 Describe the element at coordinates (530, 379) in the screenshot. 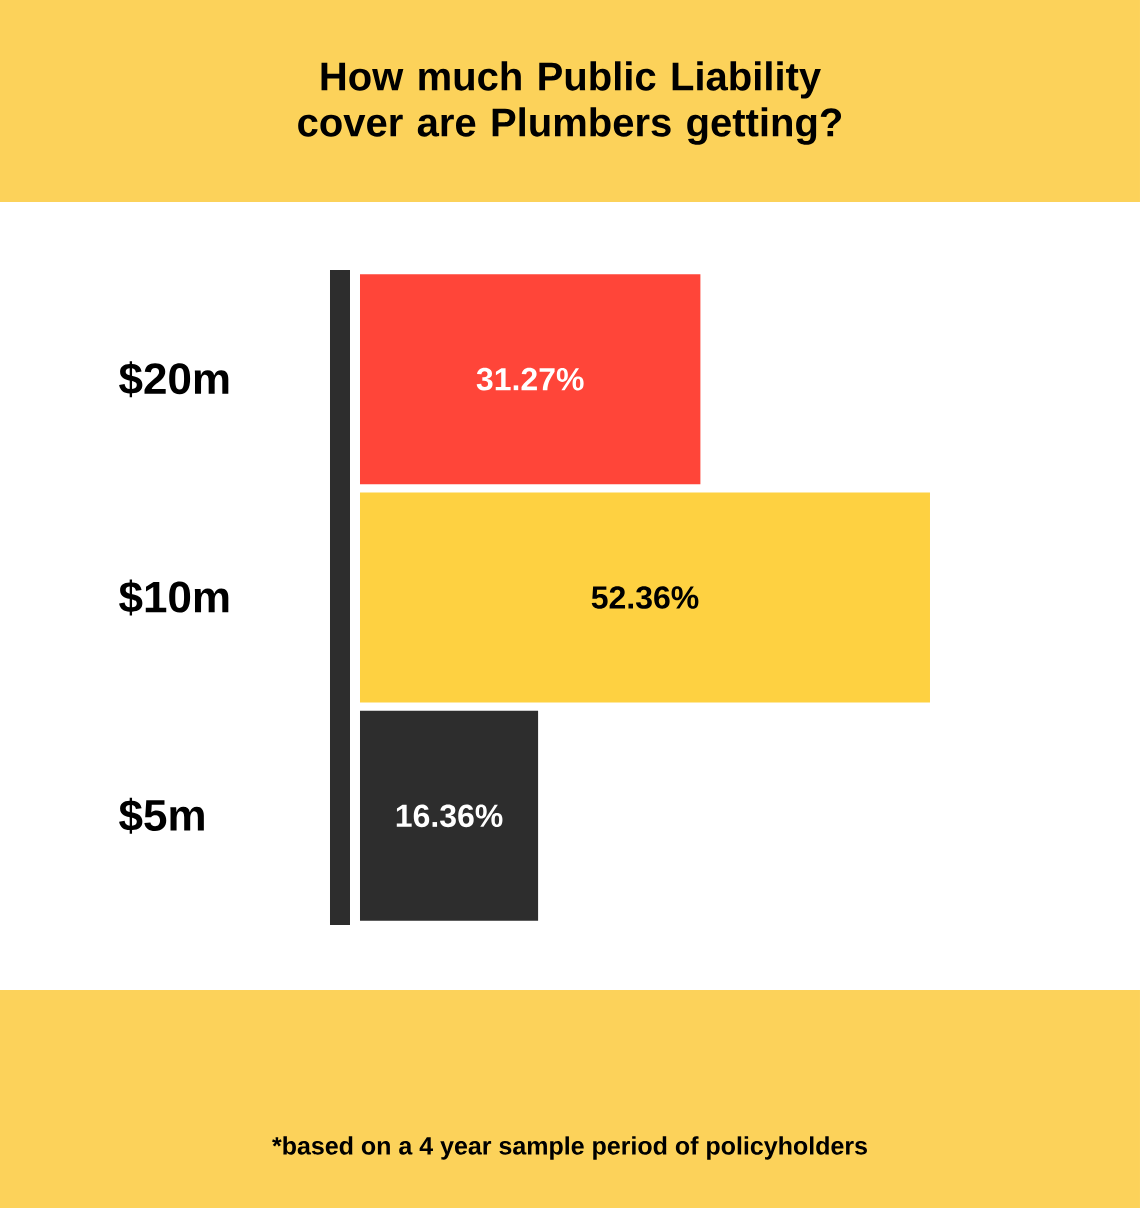

I see `data-label: 31.27%` at that location.